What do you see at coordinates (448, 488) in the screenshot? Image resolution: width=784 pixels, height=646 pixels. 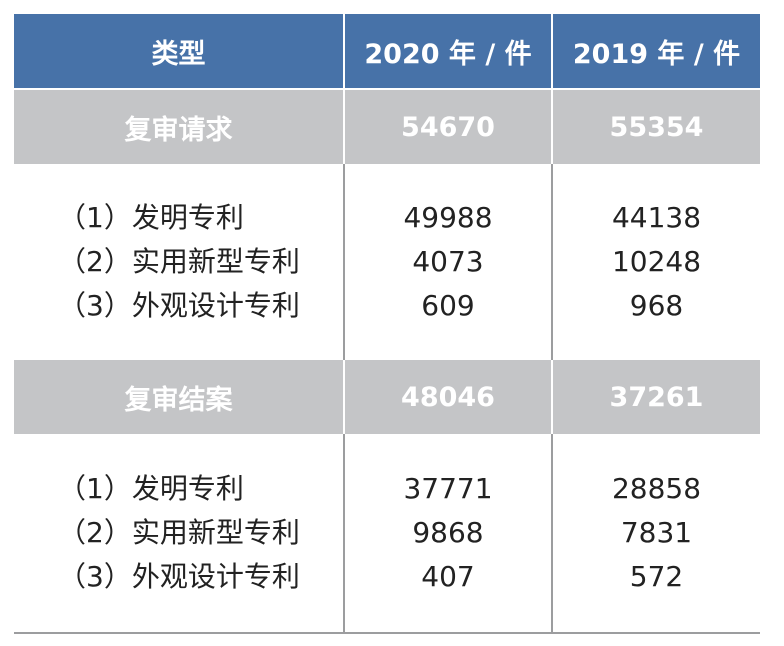 I see `item-value-2020: 37771` at bounding box center [448, 488].